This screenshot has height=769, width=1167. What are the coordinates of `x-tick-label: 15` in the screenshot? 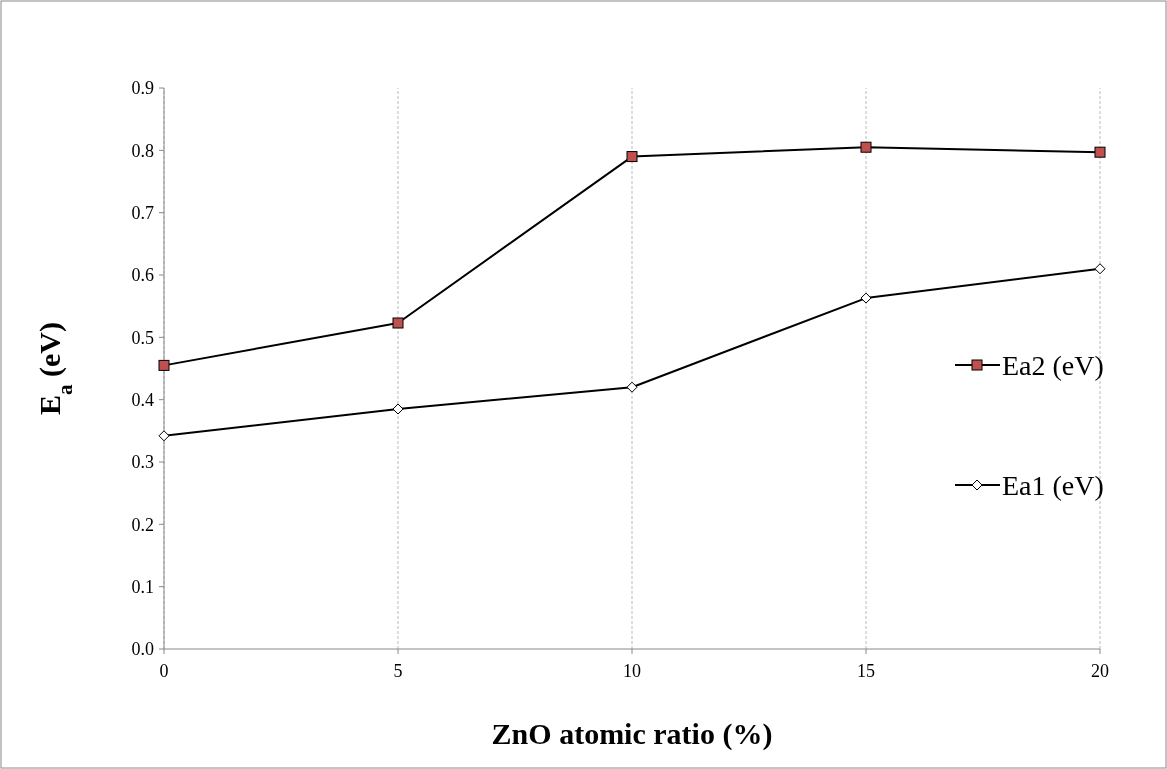 It's located at (866, 671).